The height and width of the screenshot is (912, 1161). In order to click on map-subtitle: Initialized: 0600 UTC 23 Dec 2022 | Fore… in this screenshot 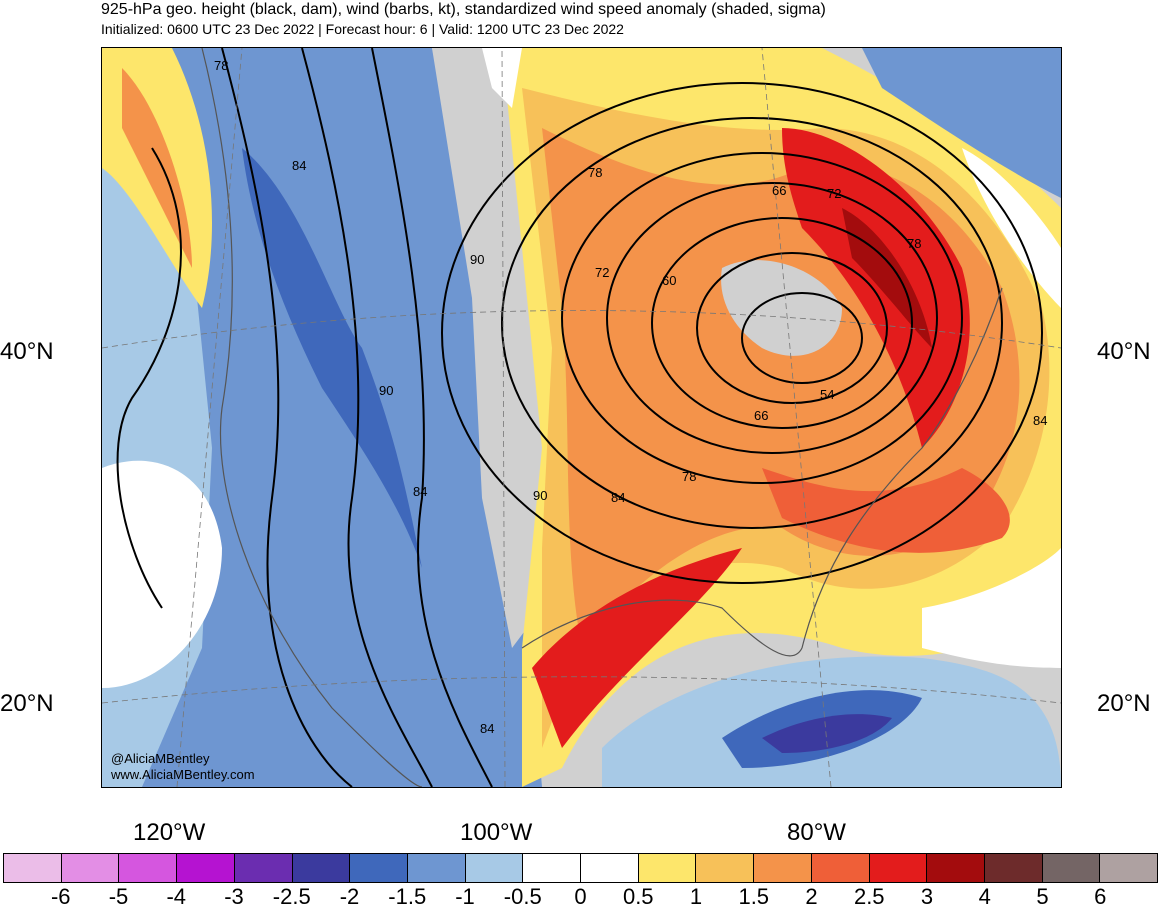, I will do `click(362, 29)`.